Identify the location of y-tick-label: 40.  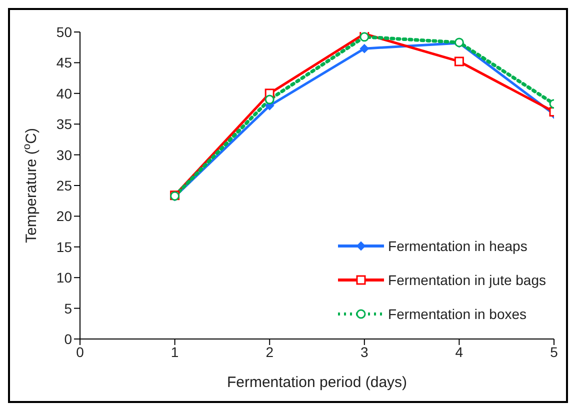
(64, 93).